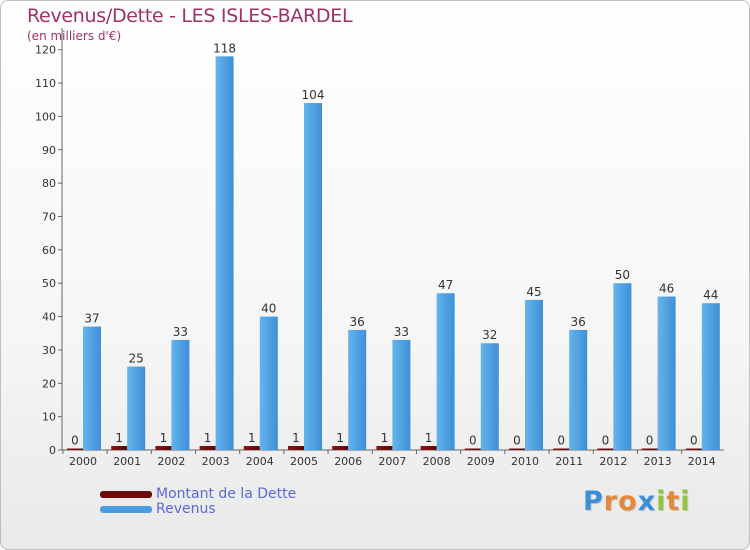  I want to click on legend-item-debt: Montant de la Dette, so click(198, 494).